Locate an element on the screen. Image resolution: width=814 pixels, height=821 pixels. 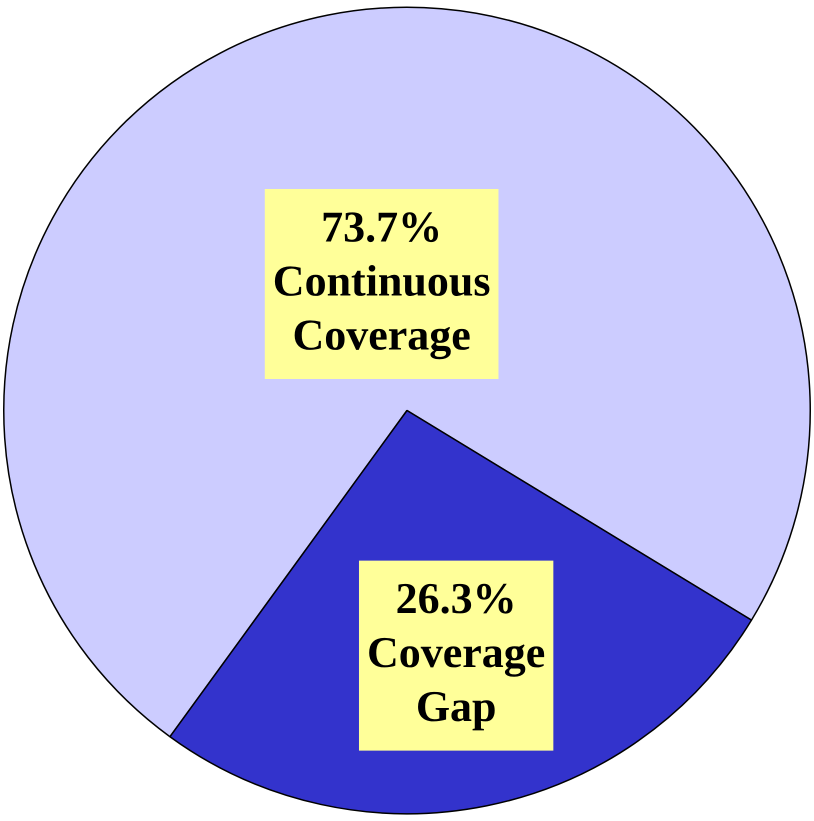
slice-label: Coverage Gap is located at coordinates (456, 679).